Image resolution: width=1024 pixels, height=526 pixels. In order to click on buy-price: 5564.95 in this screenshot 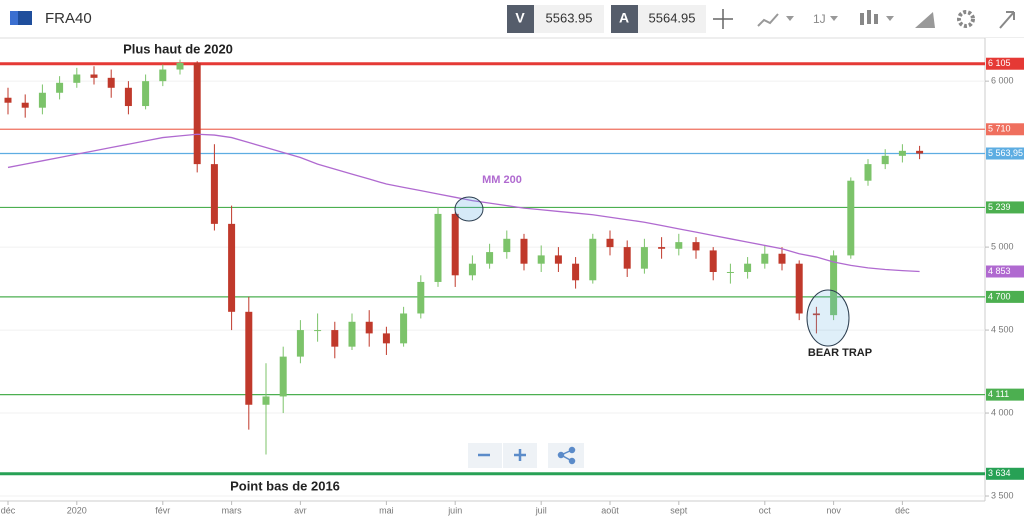, I will do `click(672, 17)`.